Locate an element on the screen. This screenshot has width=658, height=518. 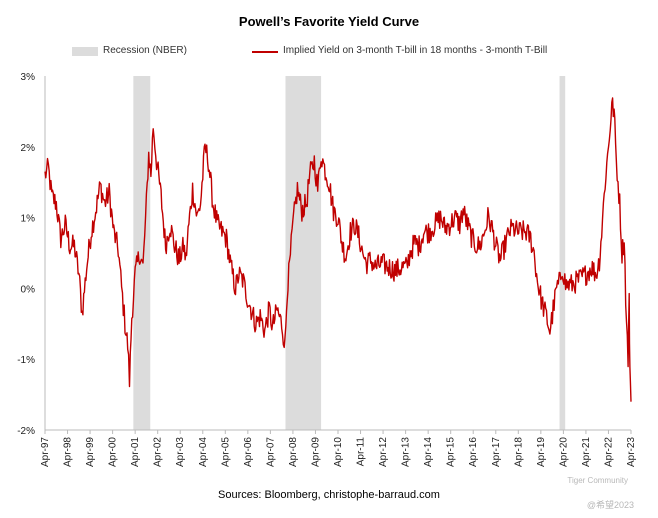
x-tick-label: Apr-17 is located at coordinates (496, 452).